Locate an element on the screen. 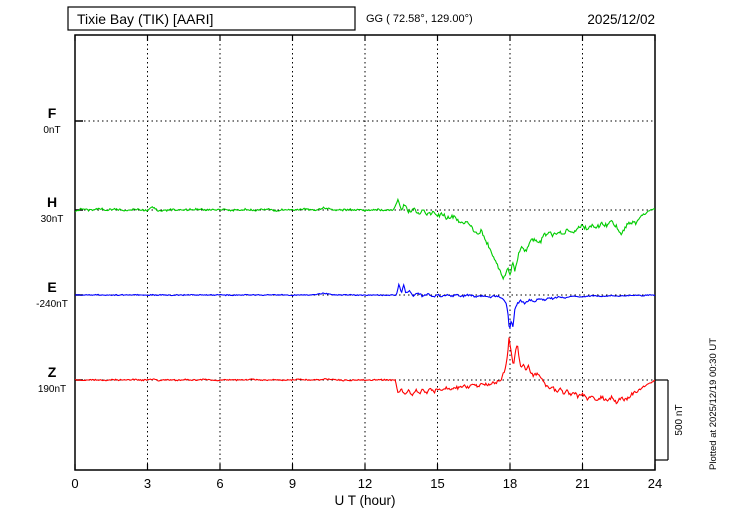  x-tick-label: 24 is located at coordinates (655, 483).